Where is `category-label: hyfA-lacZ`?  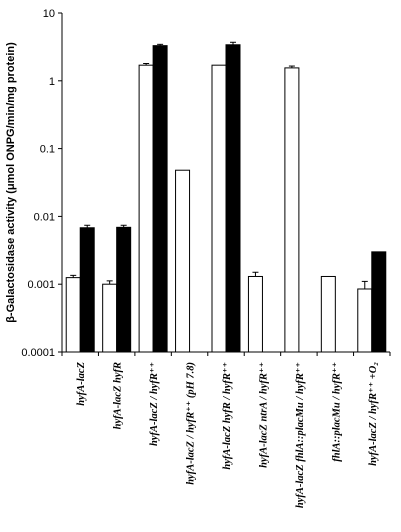
category-label: hyfA-lacZ is located at coordinates (81, 383).